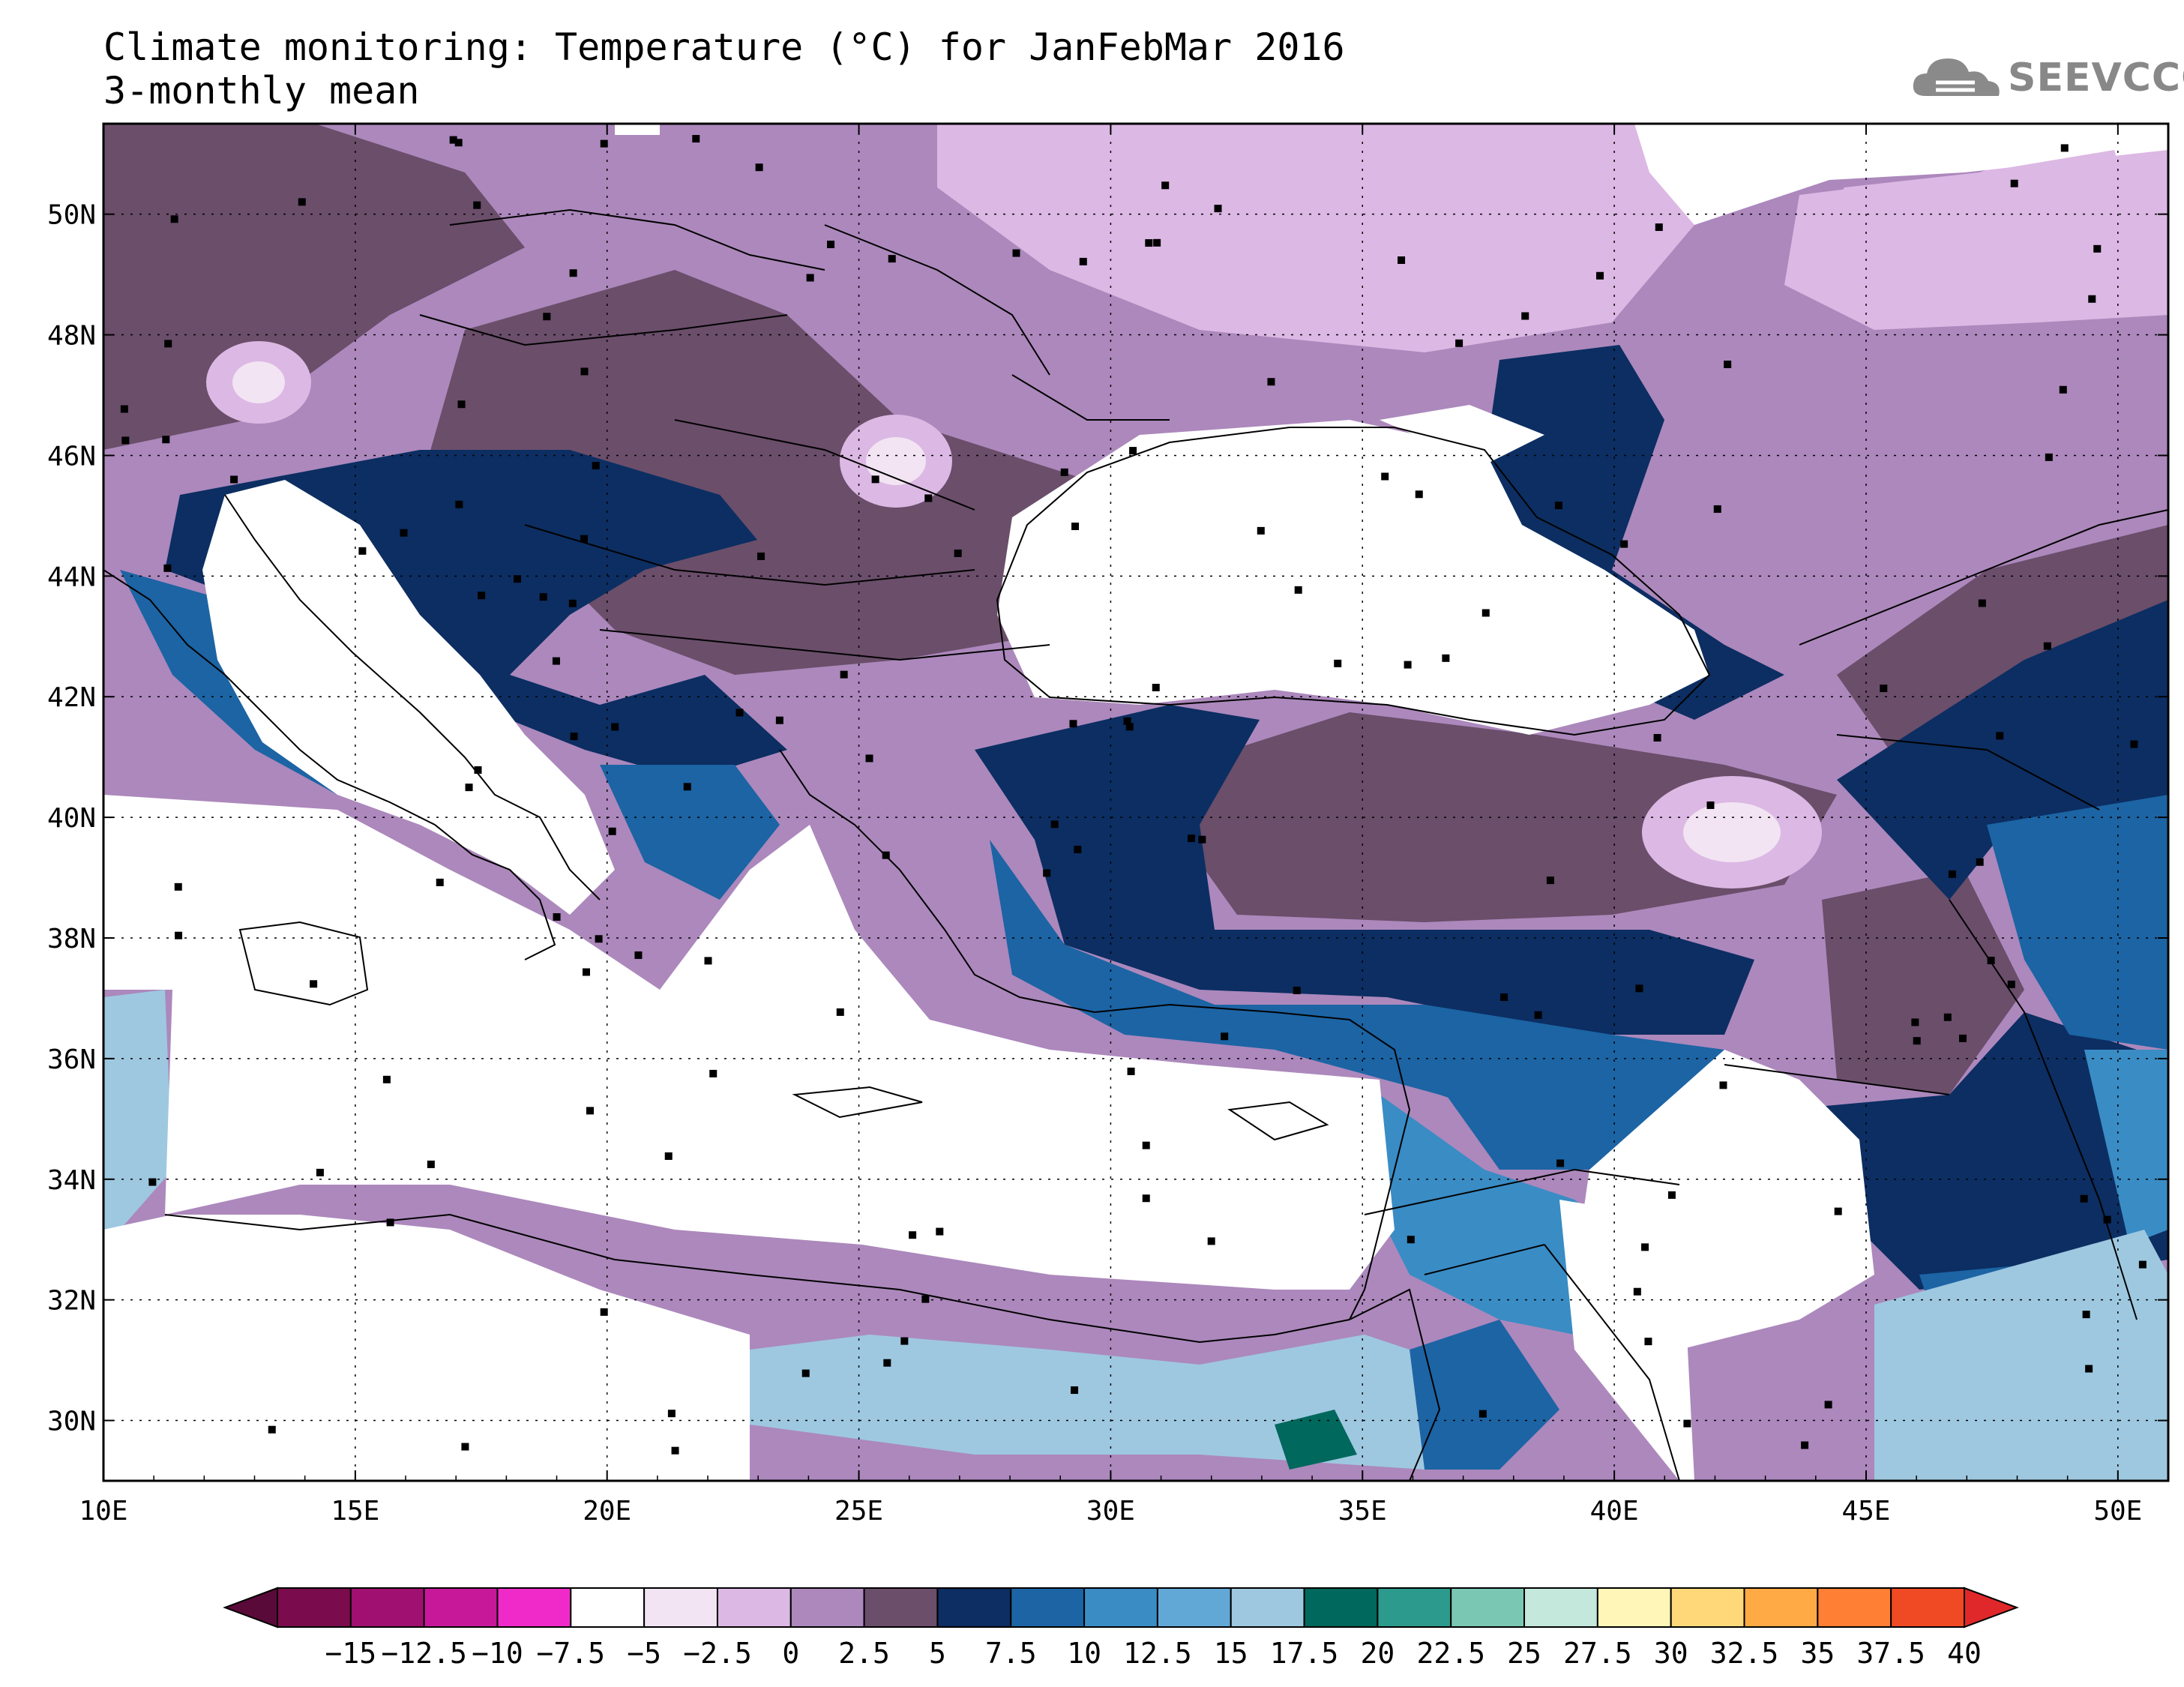 The width and height of the screenshot is (2184, 1687). I want to click on colorbar-label: 17.5, so click(1304, 1653).